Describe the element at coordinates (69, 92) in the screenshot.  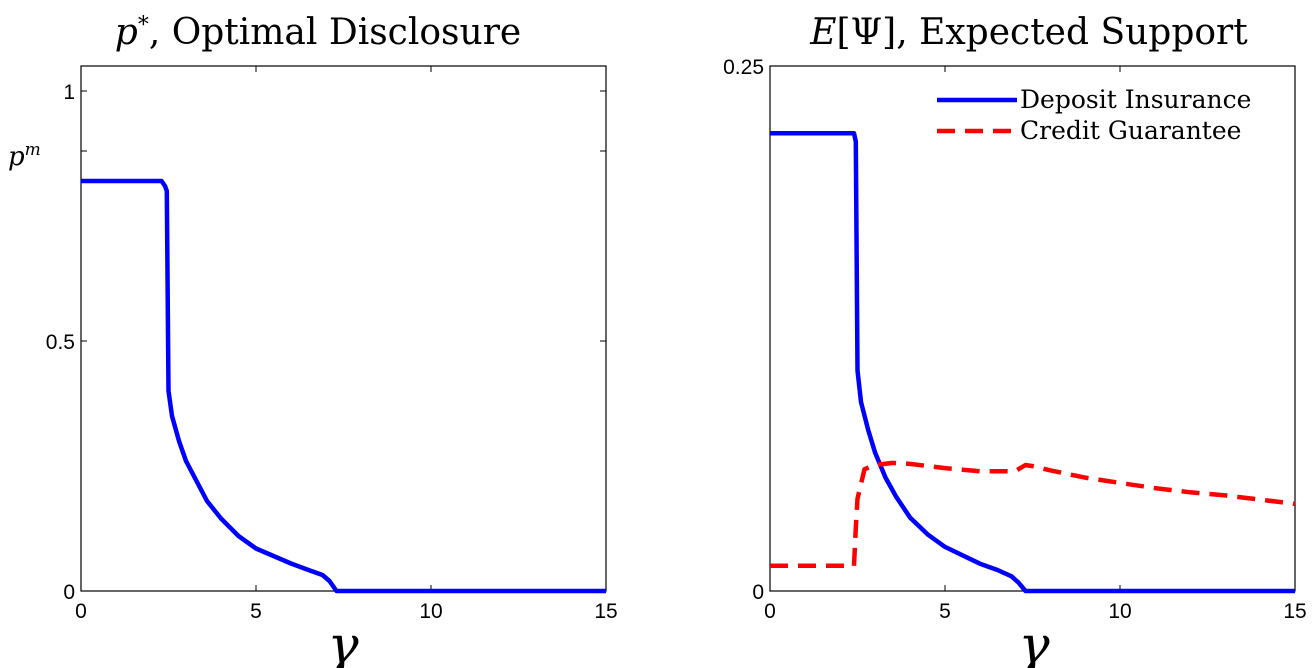
I see `y-tick-label: 1` at that location.